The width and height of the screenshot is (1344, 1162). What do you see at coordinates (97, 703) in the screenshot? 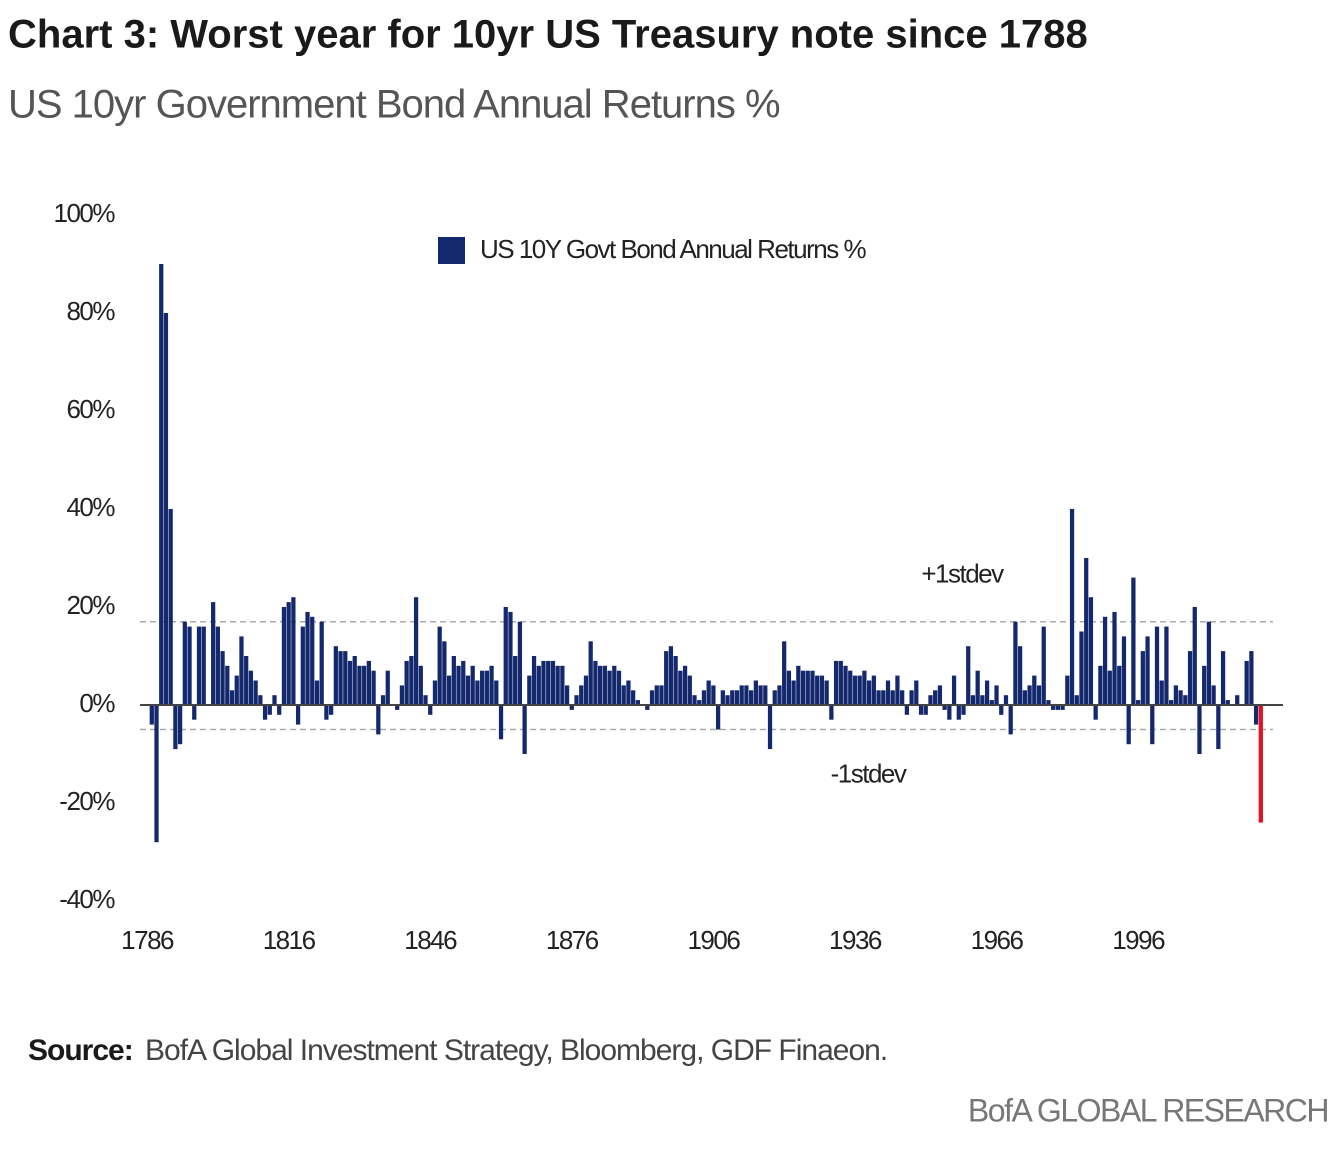
I see `y-tick-label: 0%` at bounding box center [97, 703].